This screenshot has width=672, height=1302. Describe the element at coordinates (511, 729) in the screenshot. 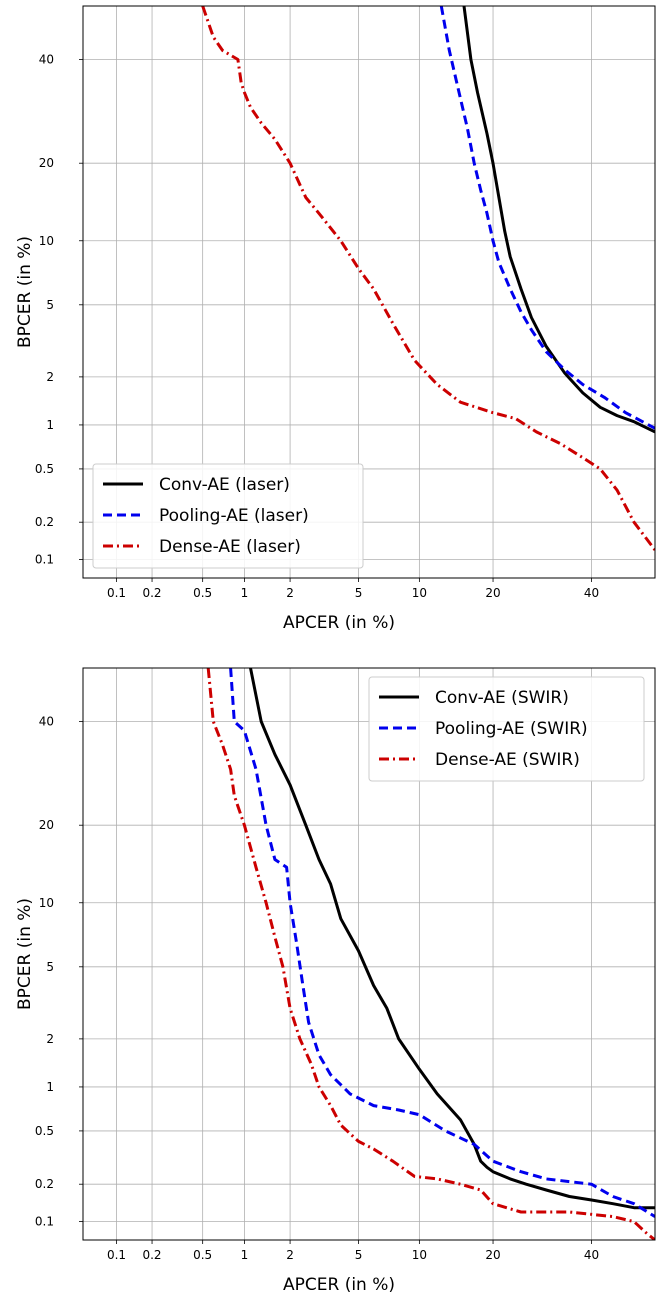

I see `legend-label-2: Pooling-AE (SWIR)` at that location.